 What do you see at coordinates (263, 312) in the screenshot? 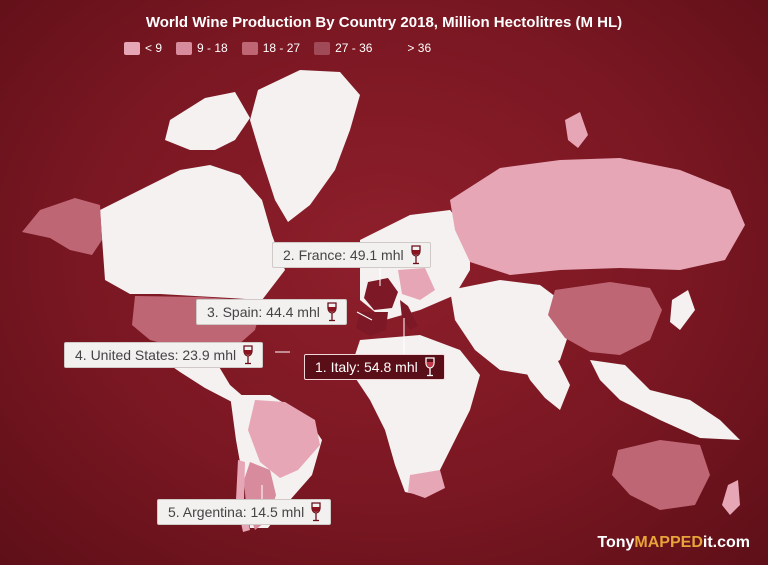
I see `callout-spain-label: 3. Spain: 44.4 mhl` at bounding box center [263, 312].